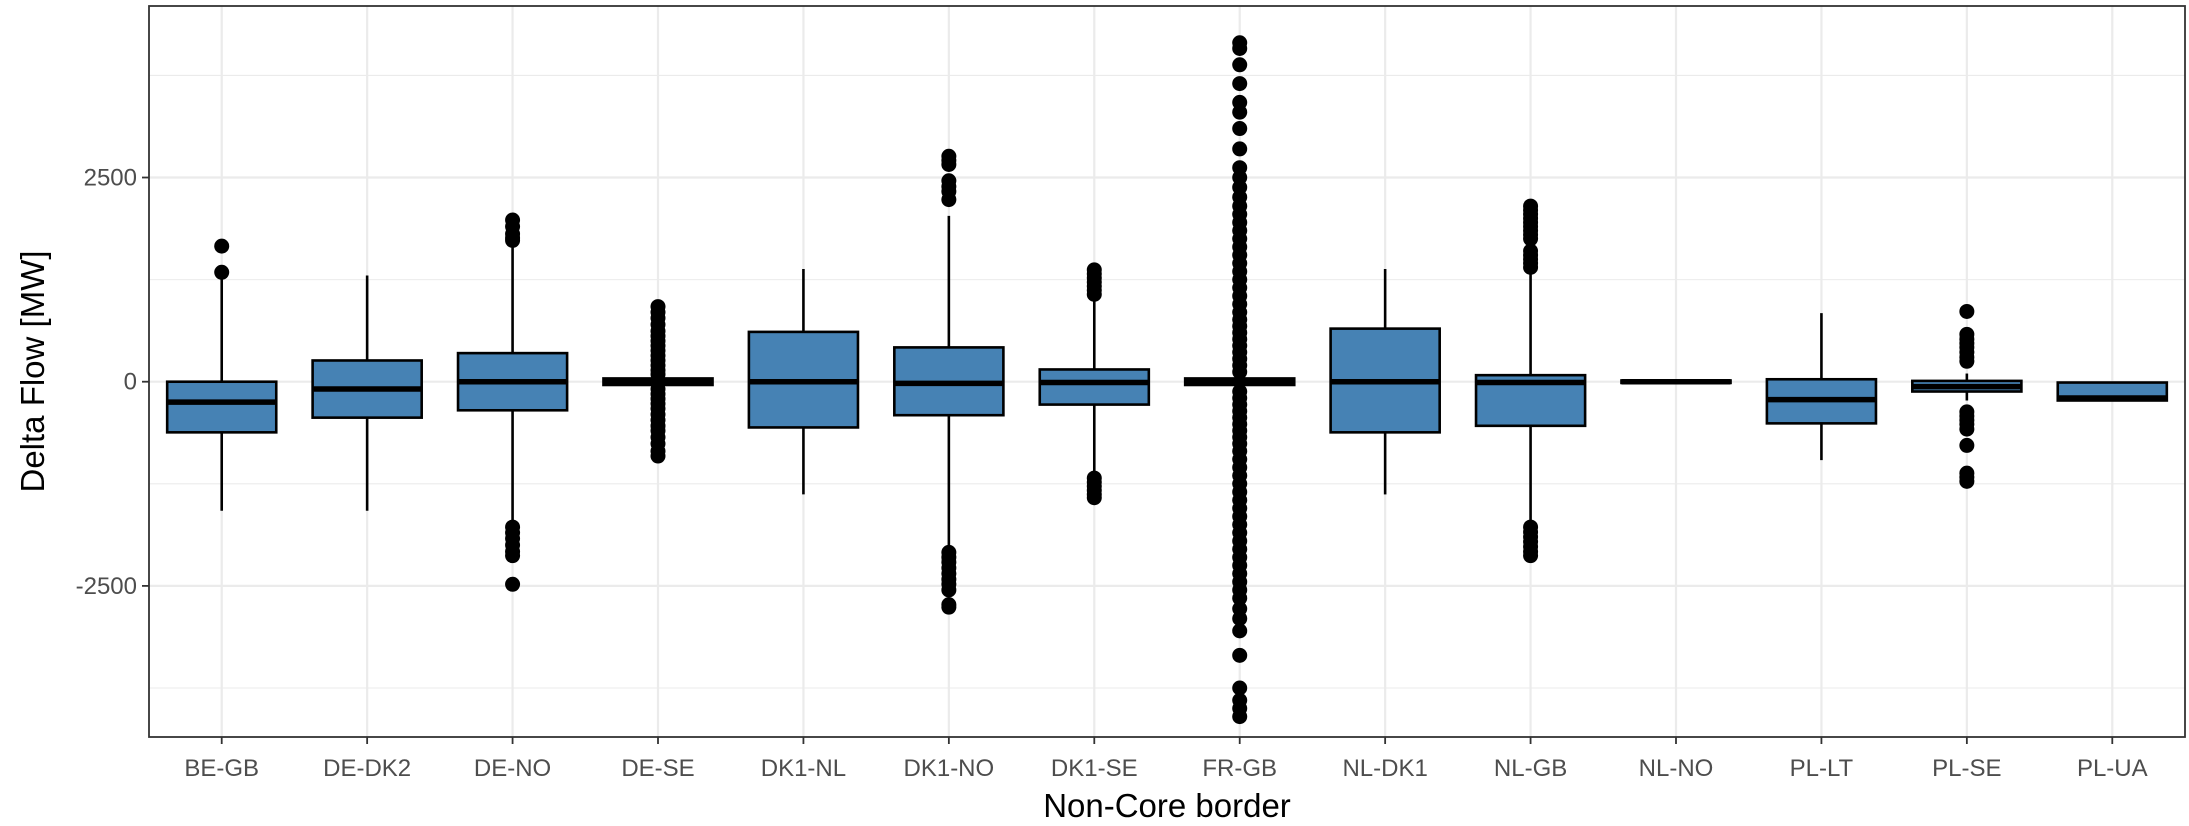 This screenshot has height=826, width=2189. What do you see at coordinates (1967, 396) in the screenshot?
I see `box-pl-se` at bounding box center [1967, 396].